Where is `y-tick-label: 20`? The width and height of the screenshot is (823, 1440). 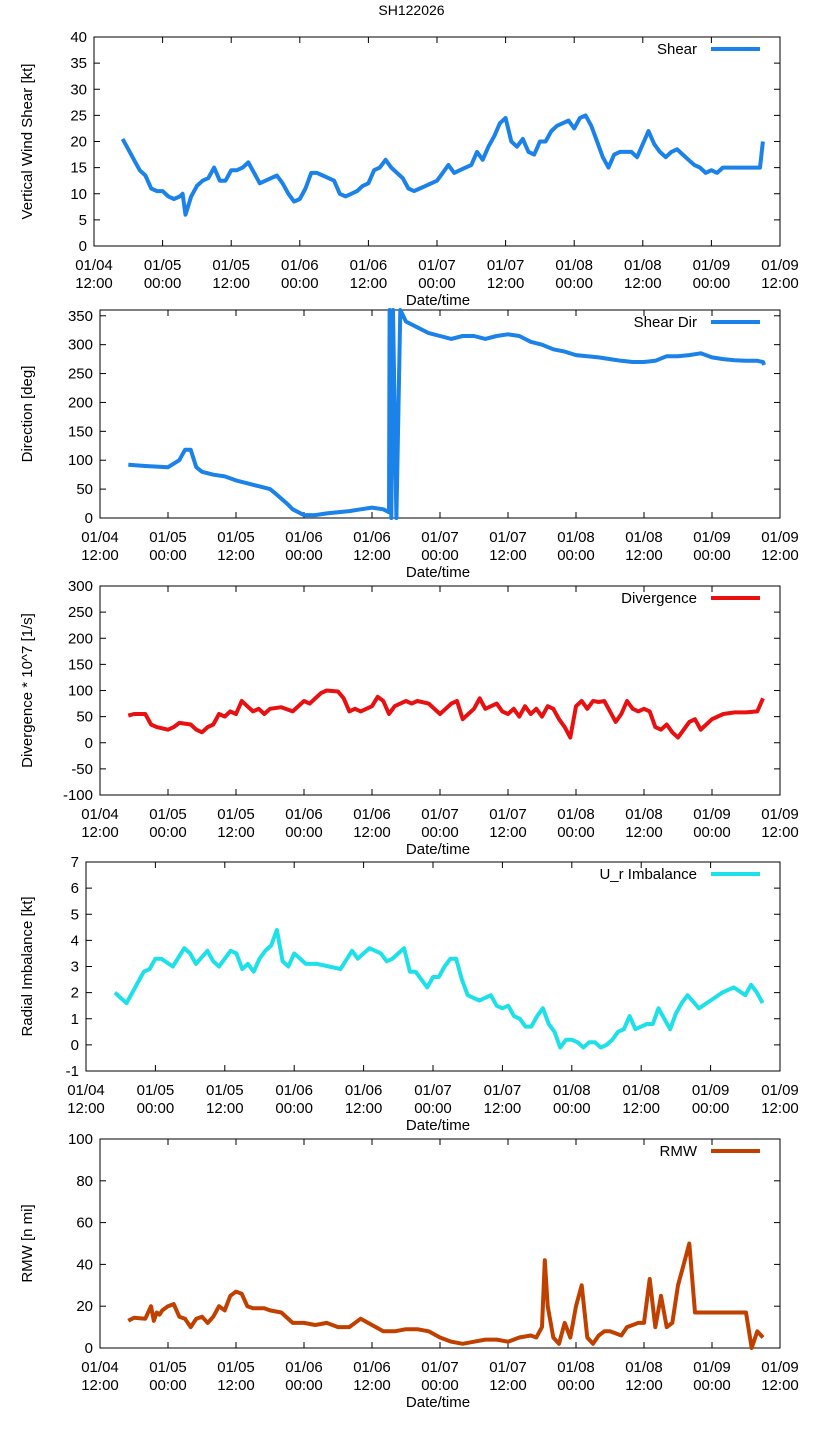 y-tick-label: 20 is located at coordinates (78, 142).